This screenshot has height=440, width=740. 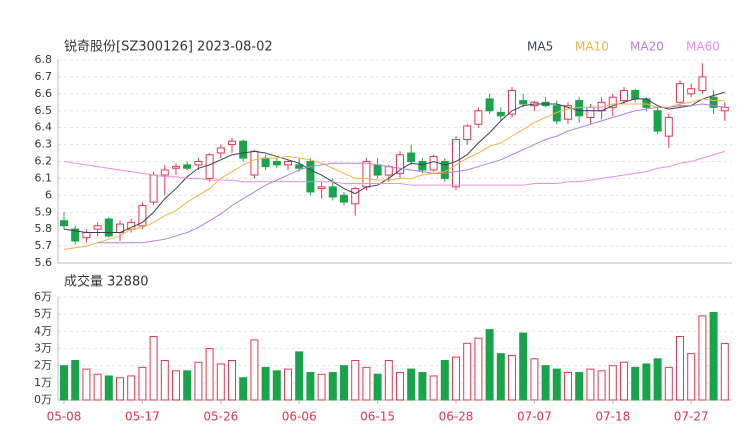 What do you see at coordinates (44, 228) in the screenshot?
I see `y-tick-label: 5.8` at bounding box center [44, 228].